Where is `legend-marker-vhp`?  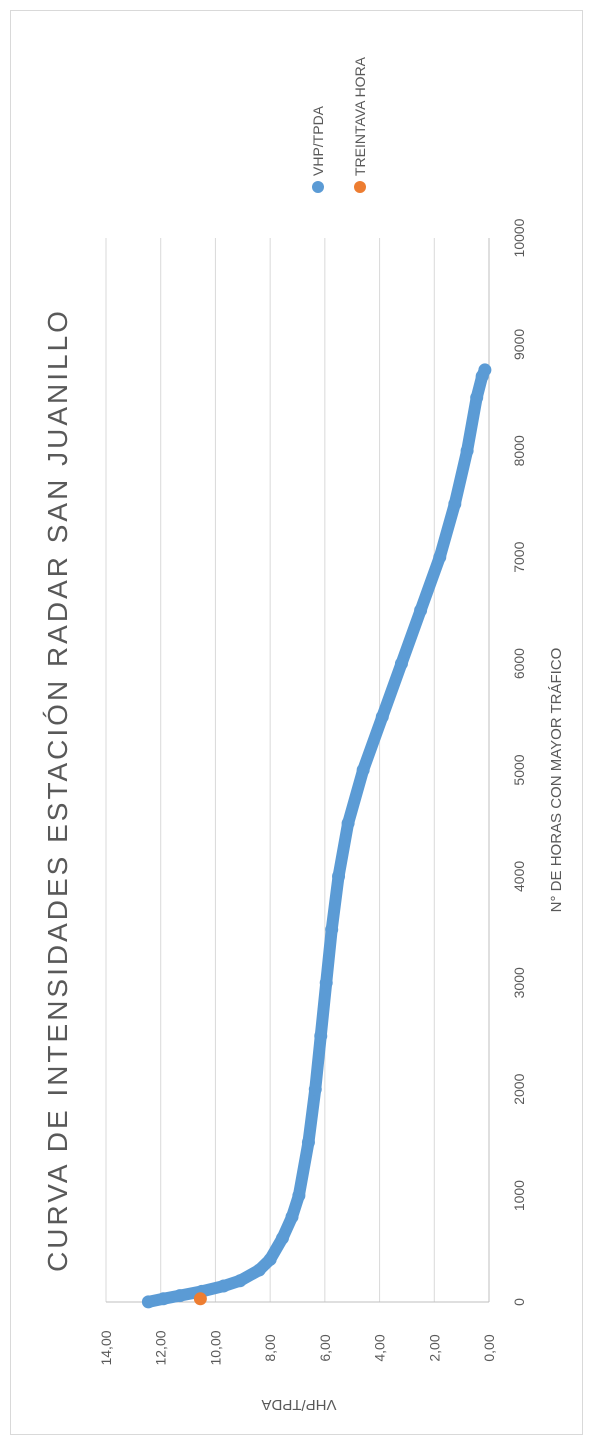 legend-marker-vhp is located at coordinates (318, 187).